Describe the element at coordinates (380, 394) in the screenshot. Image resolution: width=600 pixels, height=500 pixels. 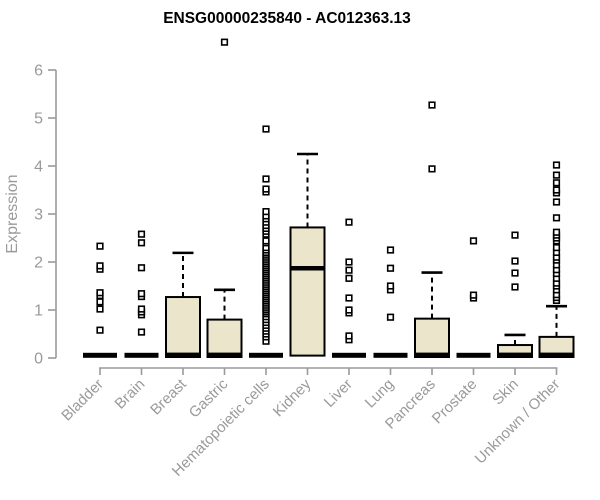
I see `x-tick-label: Lung` at that location.